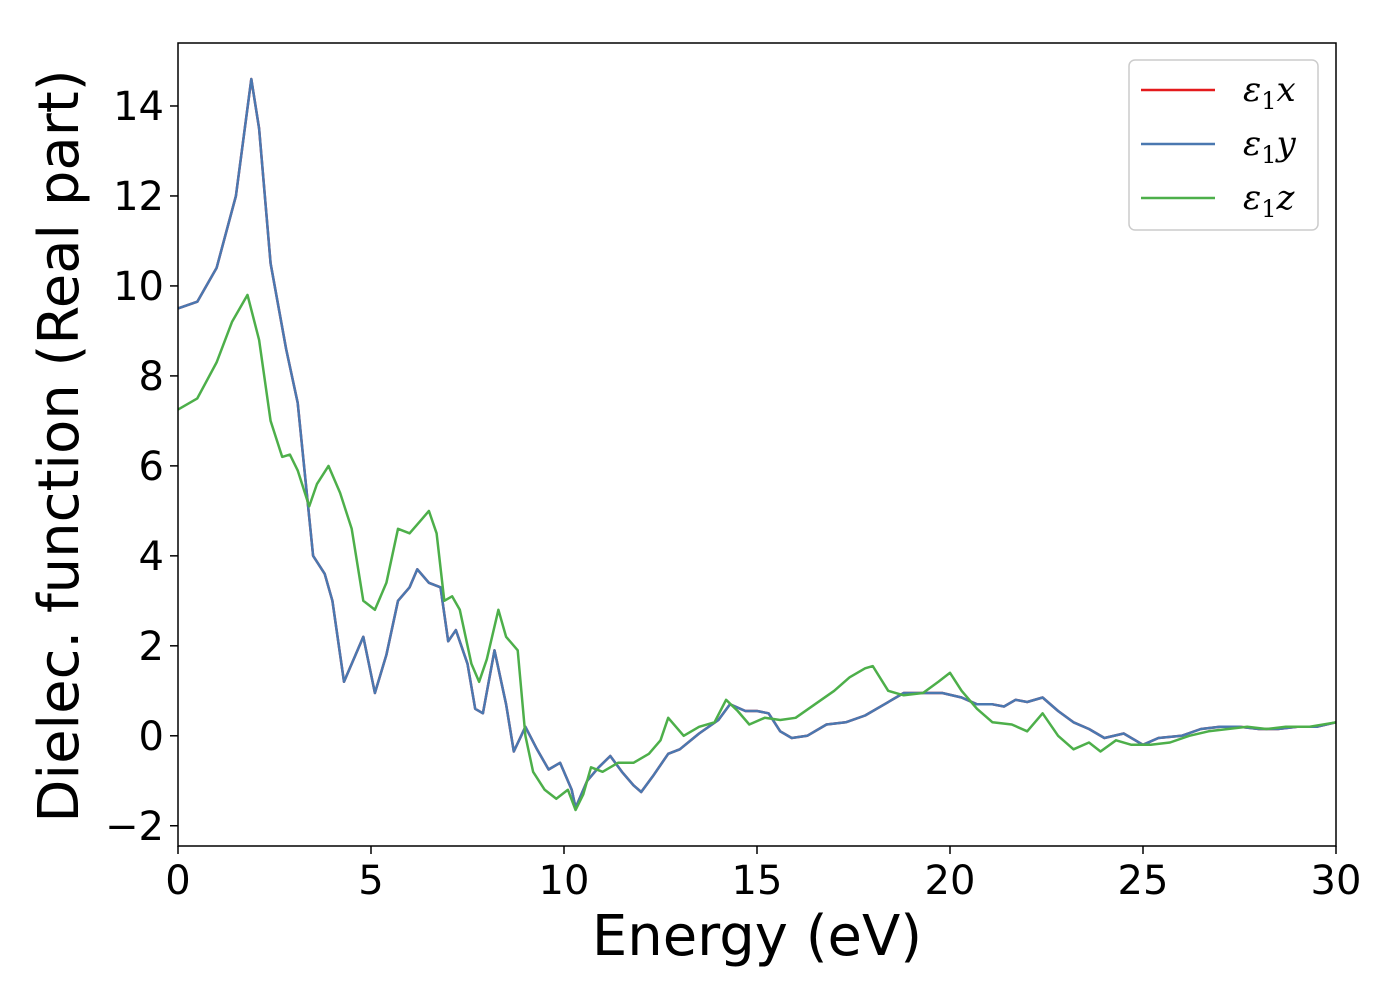 This screenshot has height=1000, width=1400. I want to click on x-axis-label: Energy (eV), so click(757, 936).